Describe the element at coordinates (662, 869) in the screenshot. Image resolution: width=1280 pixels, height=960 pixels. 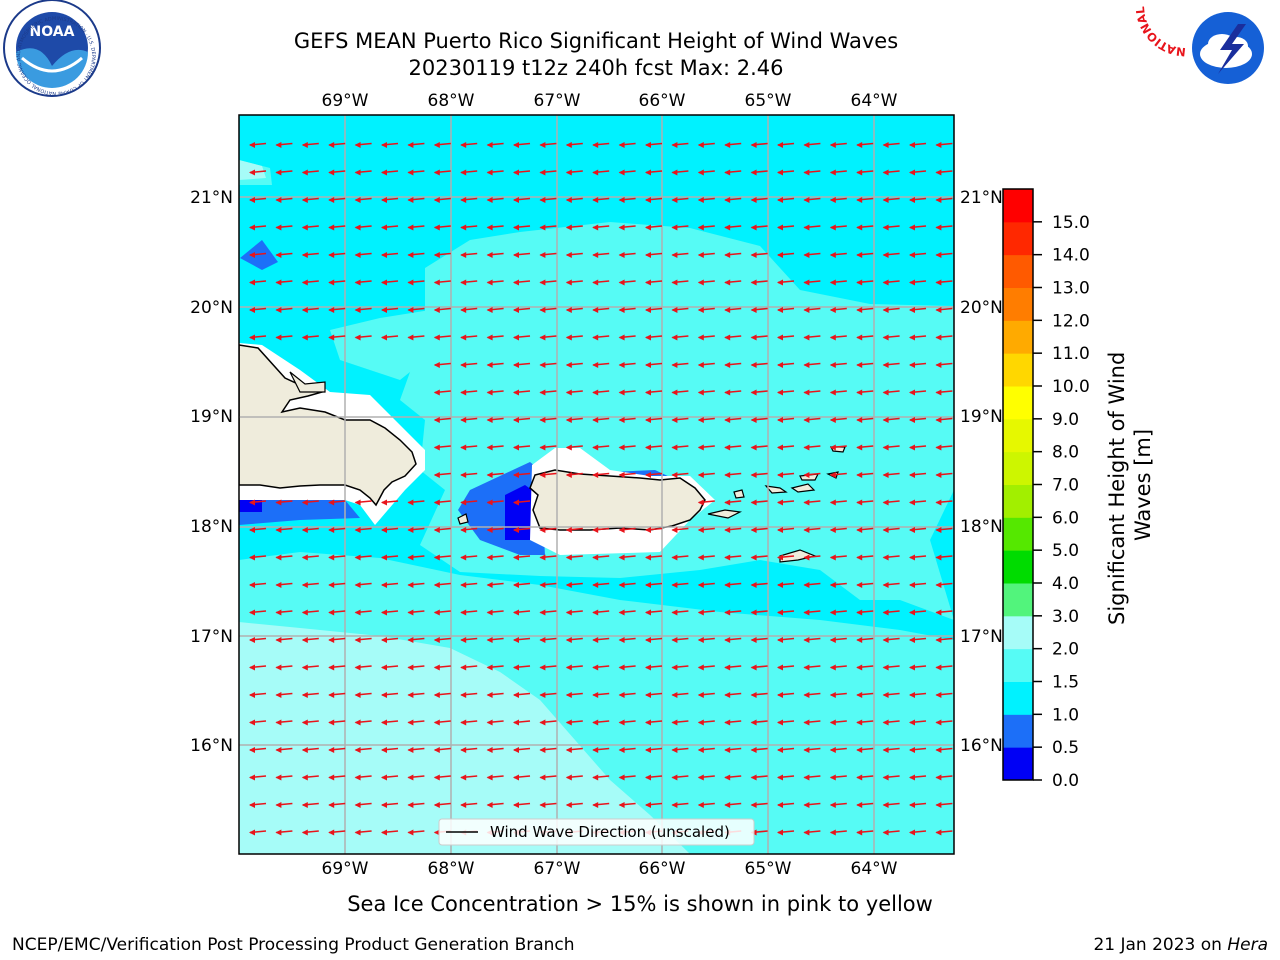
I see `lon-label: 66°W` at that location.